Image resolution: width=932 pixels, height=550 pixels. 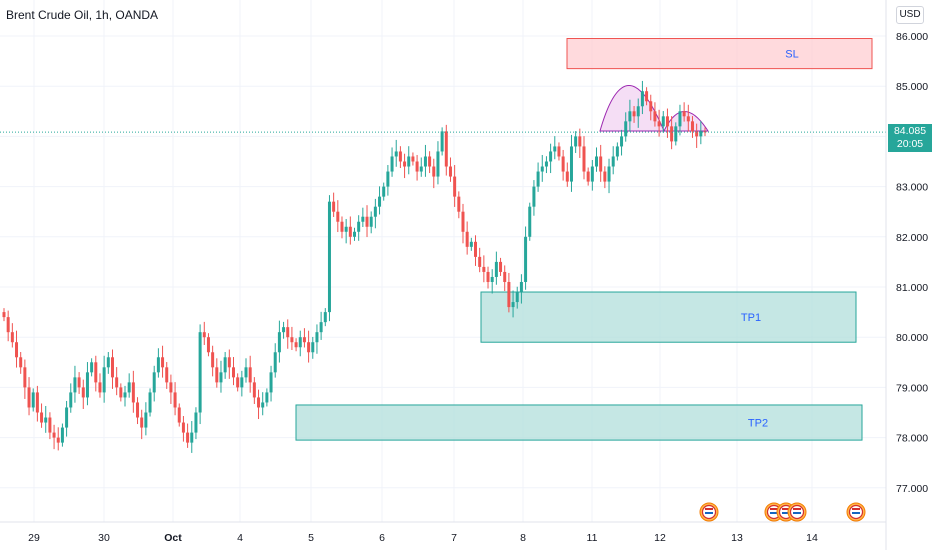 I want to click on y-tick-label: 86.000, so click(x=912, y=37).